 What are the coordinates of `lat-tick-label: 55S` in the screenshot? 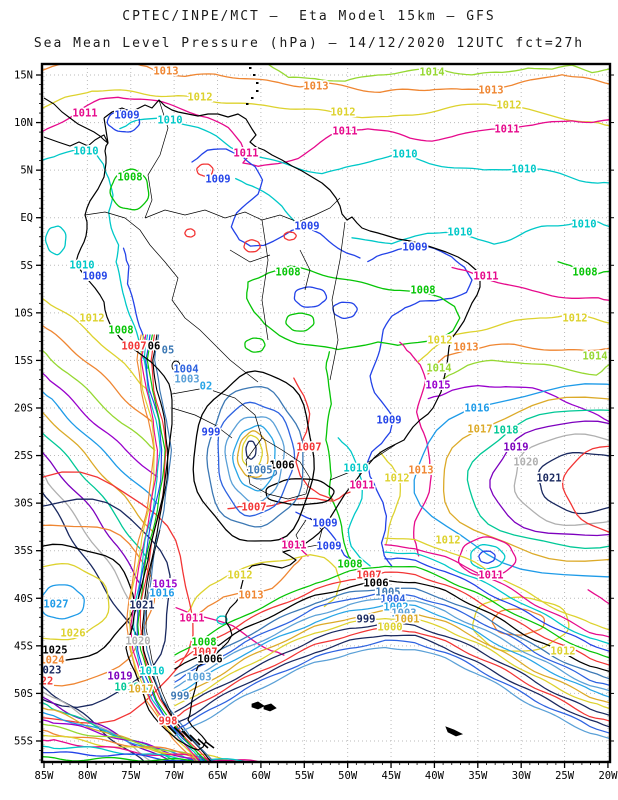 It's located at (23, 741).